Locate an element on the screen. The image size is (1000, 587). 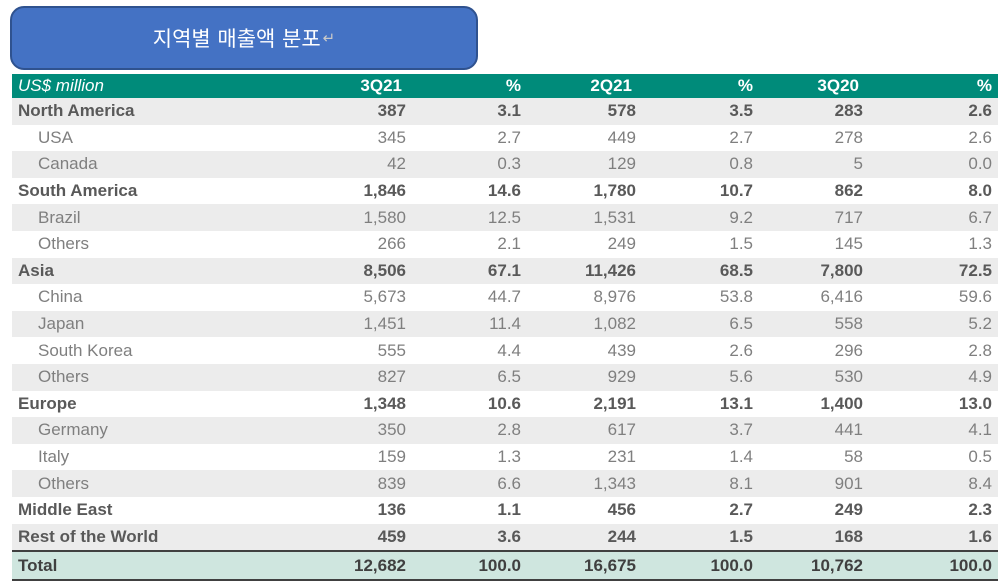
cell-3q20: 717 is located at coordinates (848, 217).